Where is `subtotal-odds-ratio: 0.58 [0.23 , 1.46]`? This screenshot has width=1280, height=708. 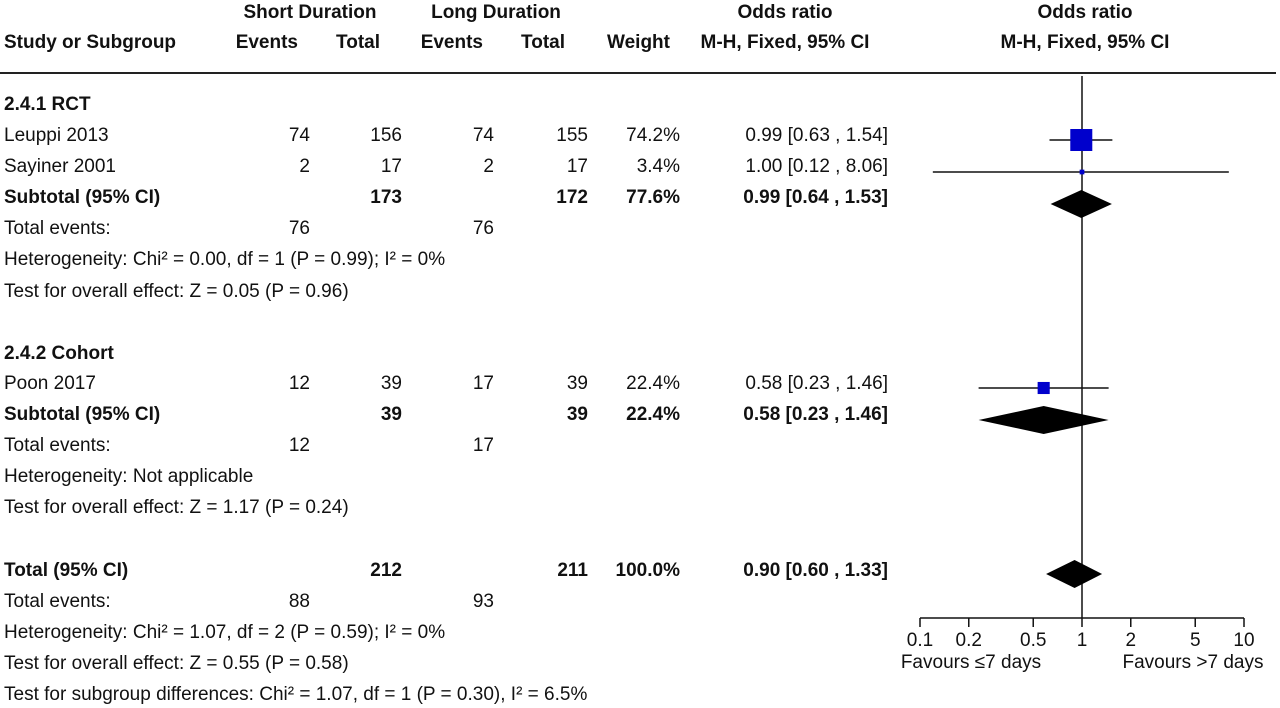
subtotal-odds-ratio: 0.58 [0.23 , 1.46] is located at coordinates (815, 414).